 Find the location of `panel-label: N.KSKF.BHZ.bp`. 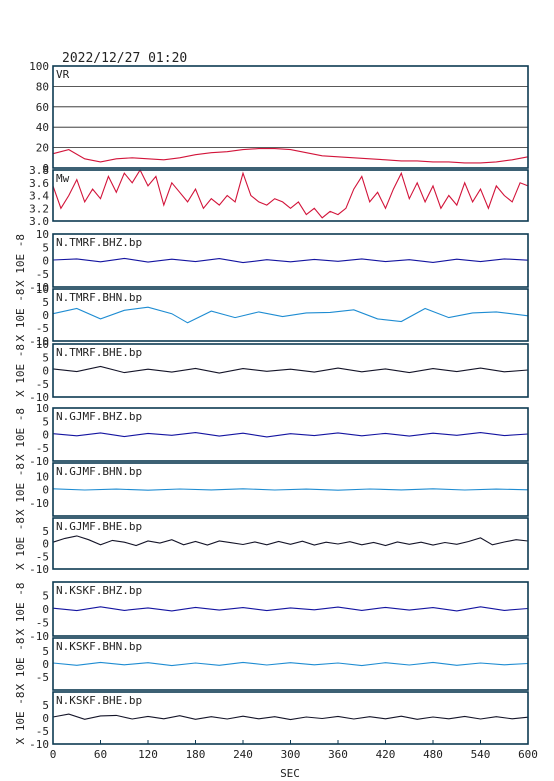

panel-label: N.KSKF.BHZ.bp is located at coordinates (99, 590).